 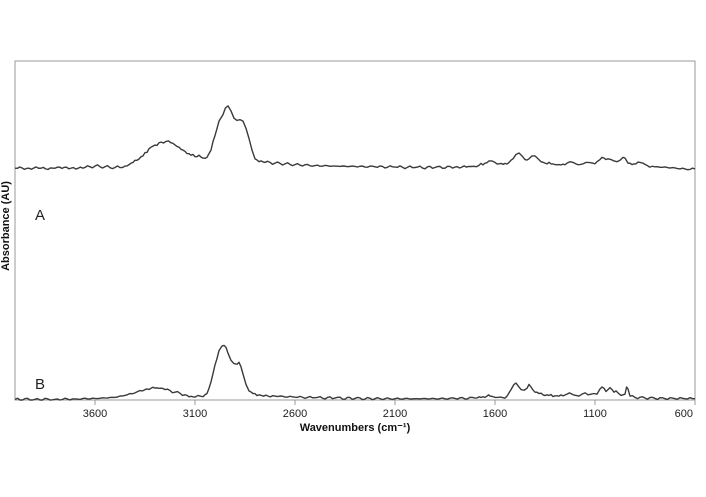 I want to click on trace-label-b: B, so click(x=40, y=384).